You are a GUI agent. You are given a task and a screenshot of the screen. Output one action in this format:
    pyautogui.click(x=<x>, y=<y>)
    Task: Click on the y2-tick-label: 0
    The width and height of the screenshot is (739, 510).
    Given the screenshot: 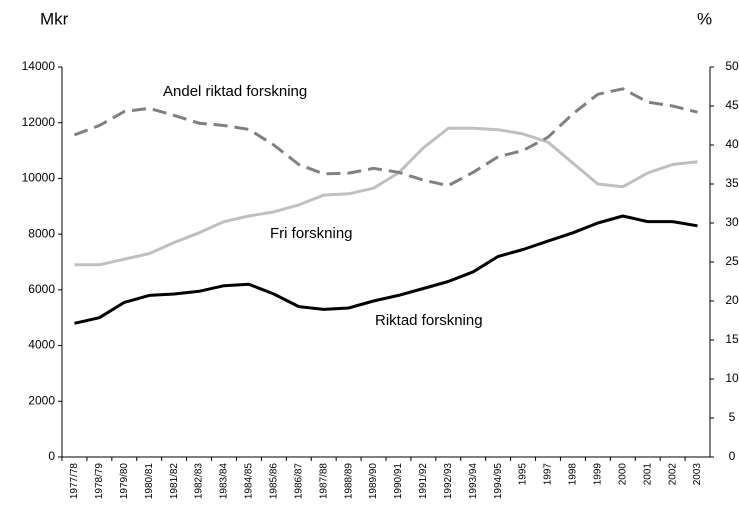 What is the action you would take?
    pyautogui.click(x=732, y=456)
    